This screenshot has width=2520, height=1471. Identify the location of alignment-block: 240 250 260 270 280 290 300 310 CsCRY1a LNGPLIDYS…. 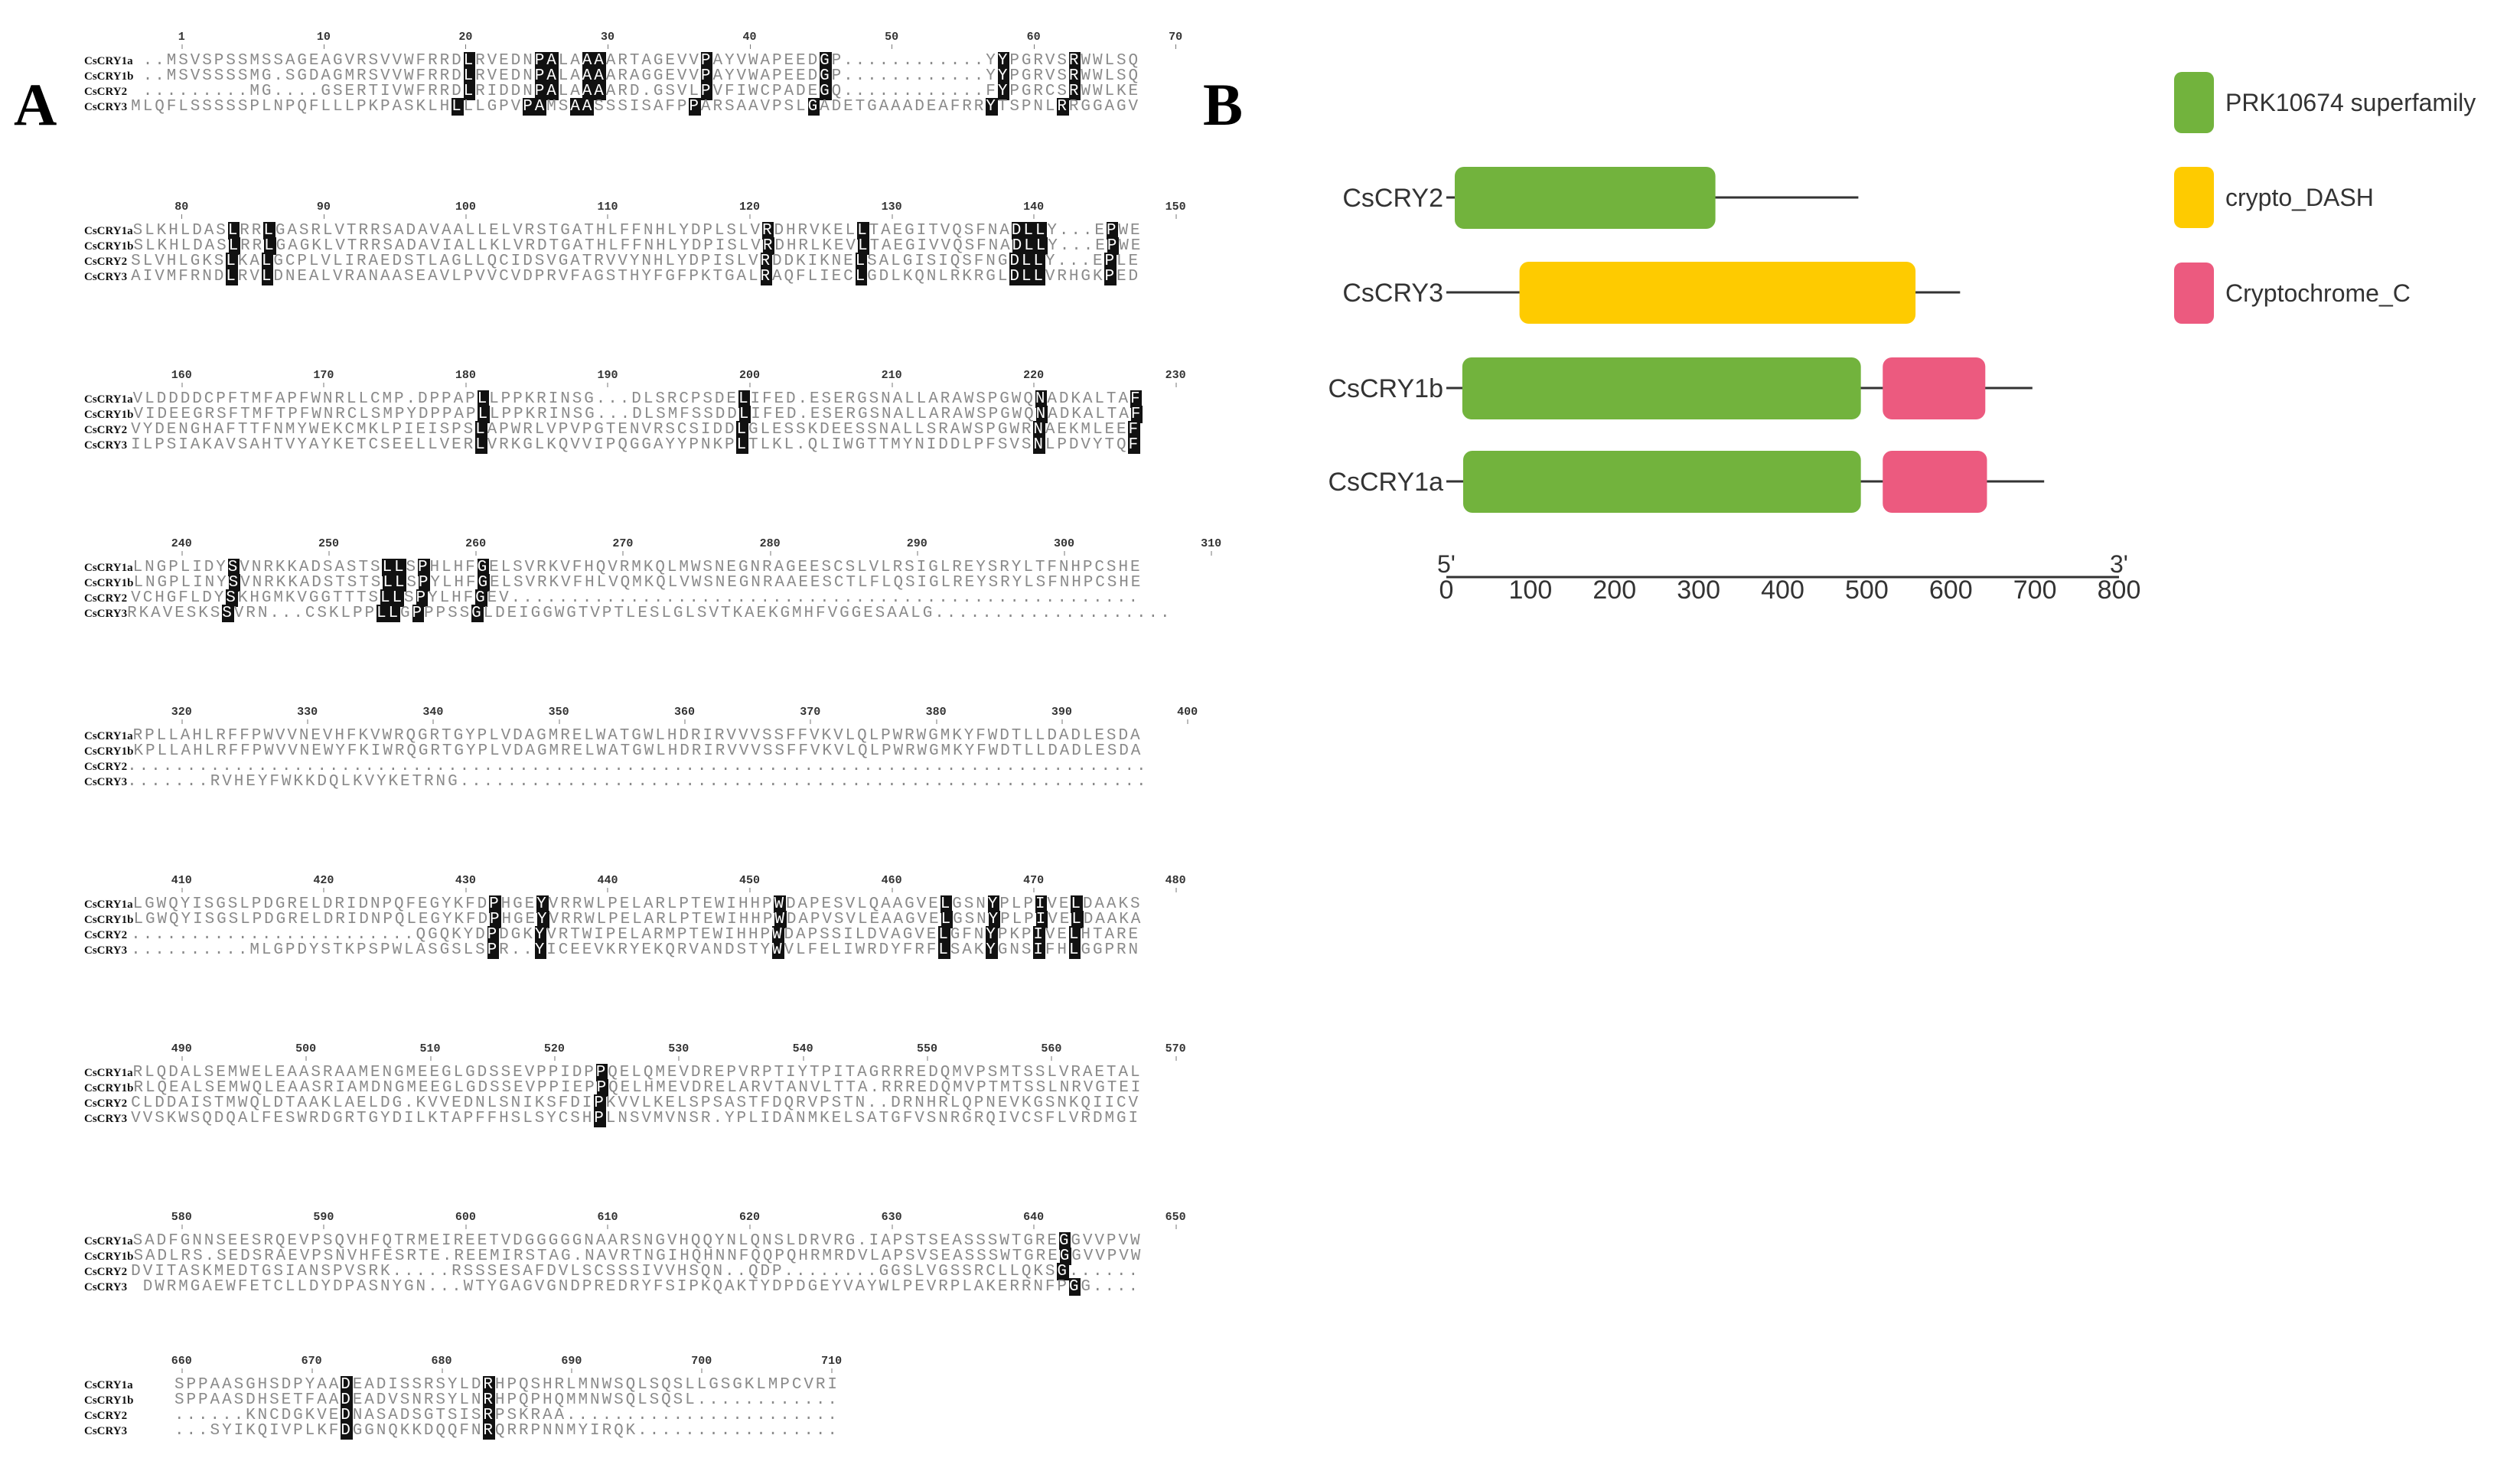
(653, 579).